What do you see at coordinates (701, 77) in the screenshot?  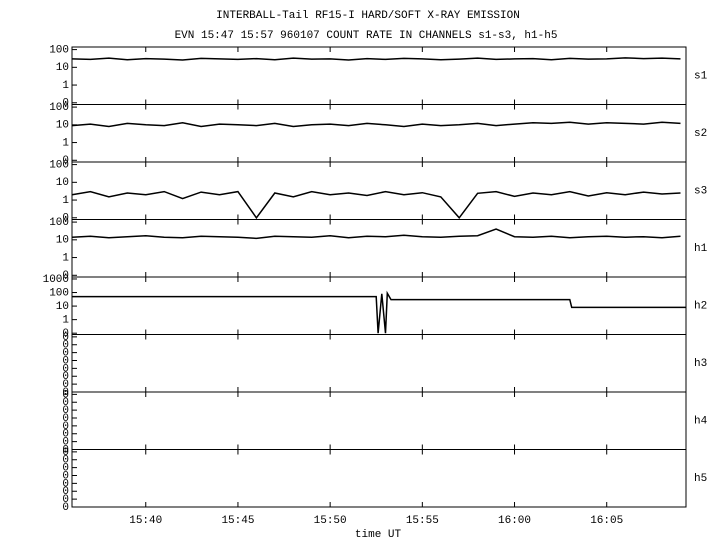 I see `panel-label: s1` at bounding box center [701, 77].